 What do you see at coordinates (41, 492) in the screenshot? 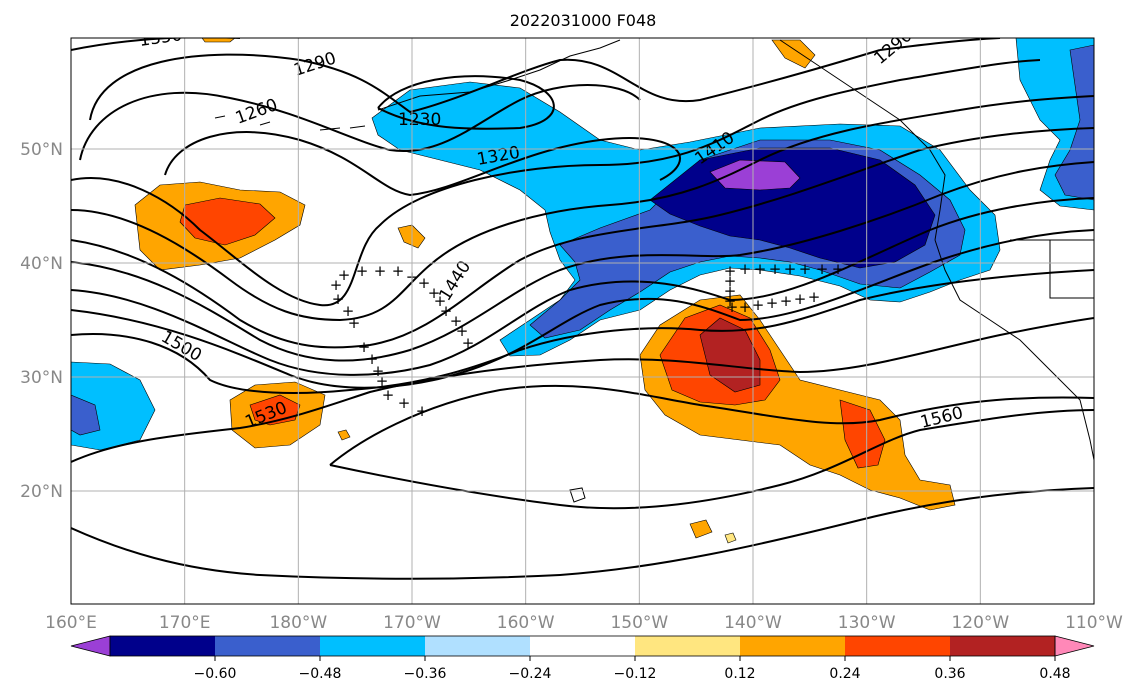
I see `latitude-tick-label: 20°N` at bounding box center [41, 492].